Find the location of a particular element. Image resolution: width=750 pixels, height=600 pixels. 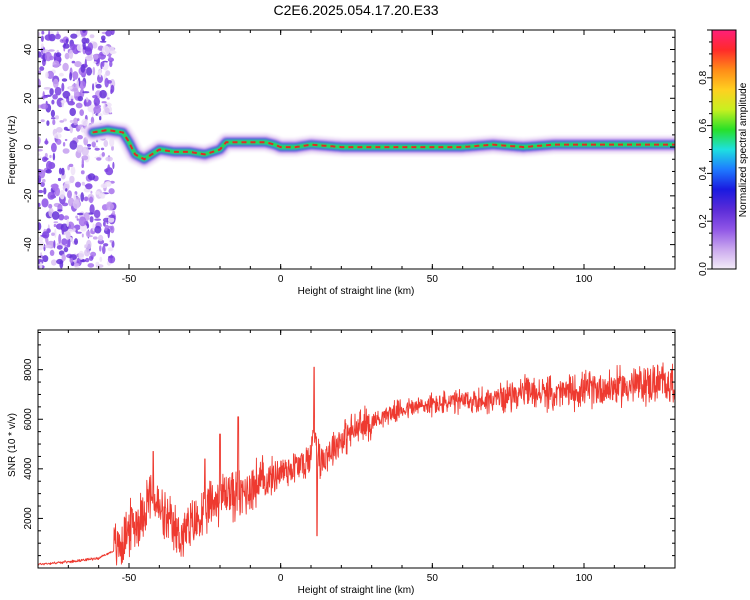

y-tick-label: 8000 is located at coordinates (28, 369).